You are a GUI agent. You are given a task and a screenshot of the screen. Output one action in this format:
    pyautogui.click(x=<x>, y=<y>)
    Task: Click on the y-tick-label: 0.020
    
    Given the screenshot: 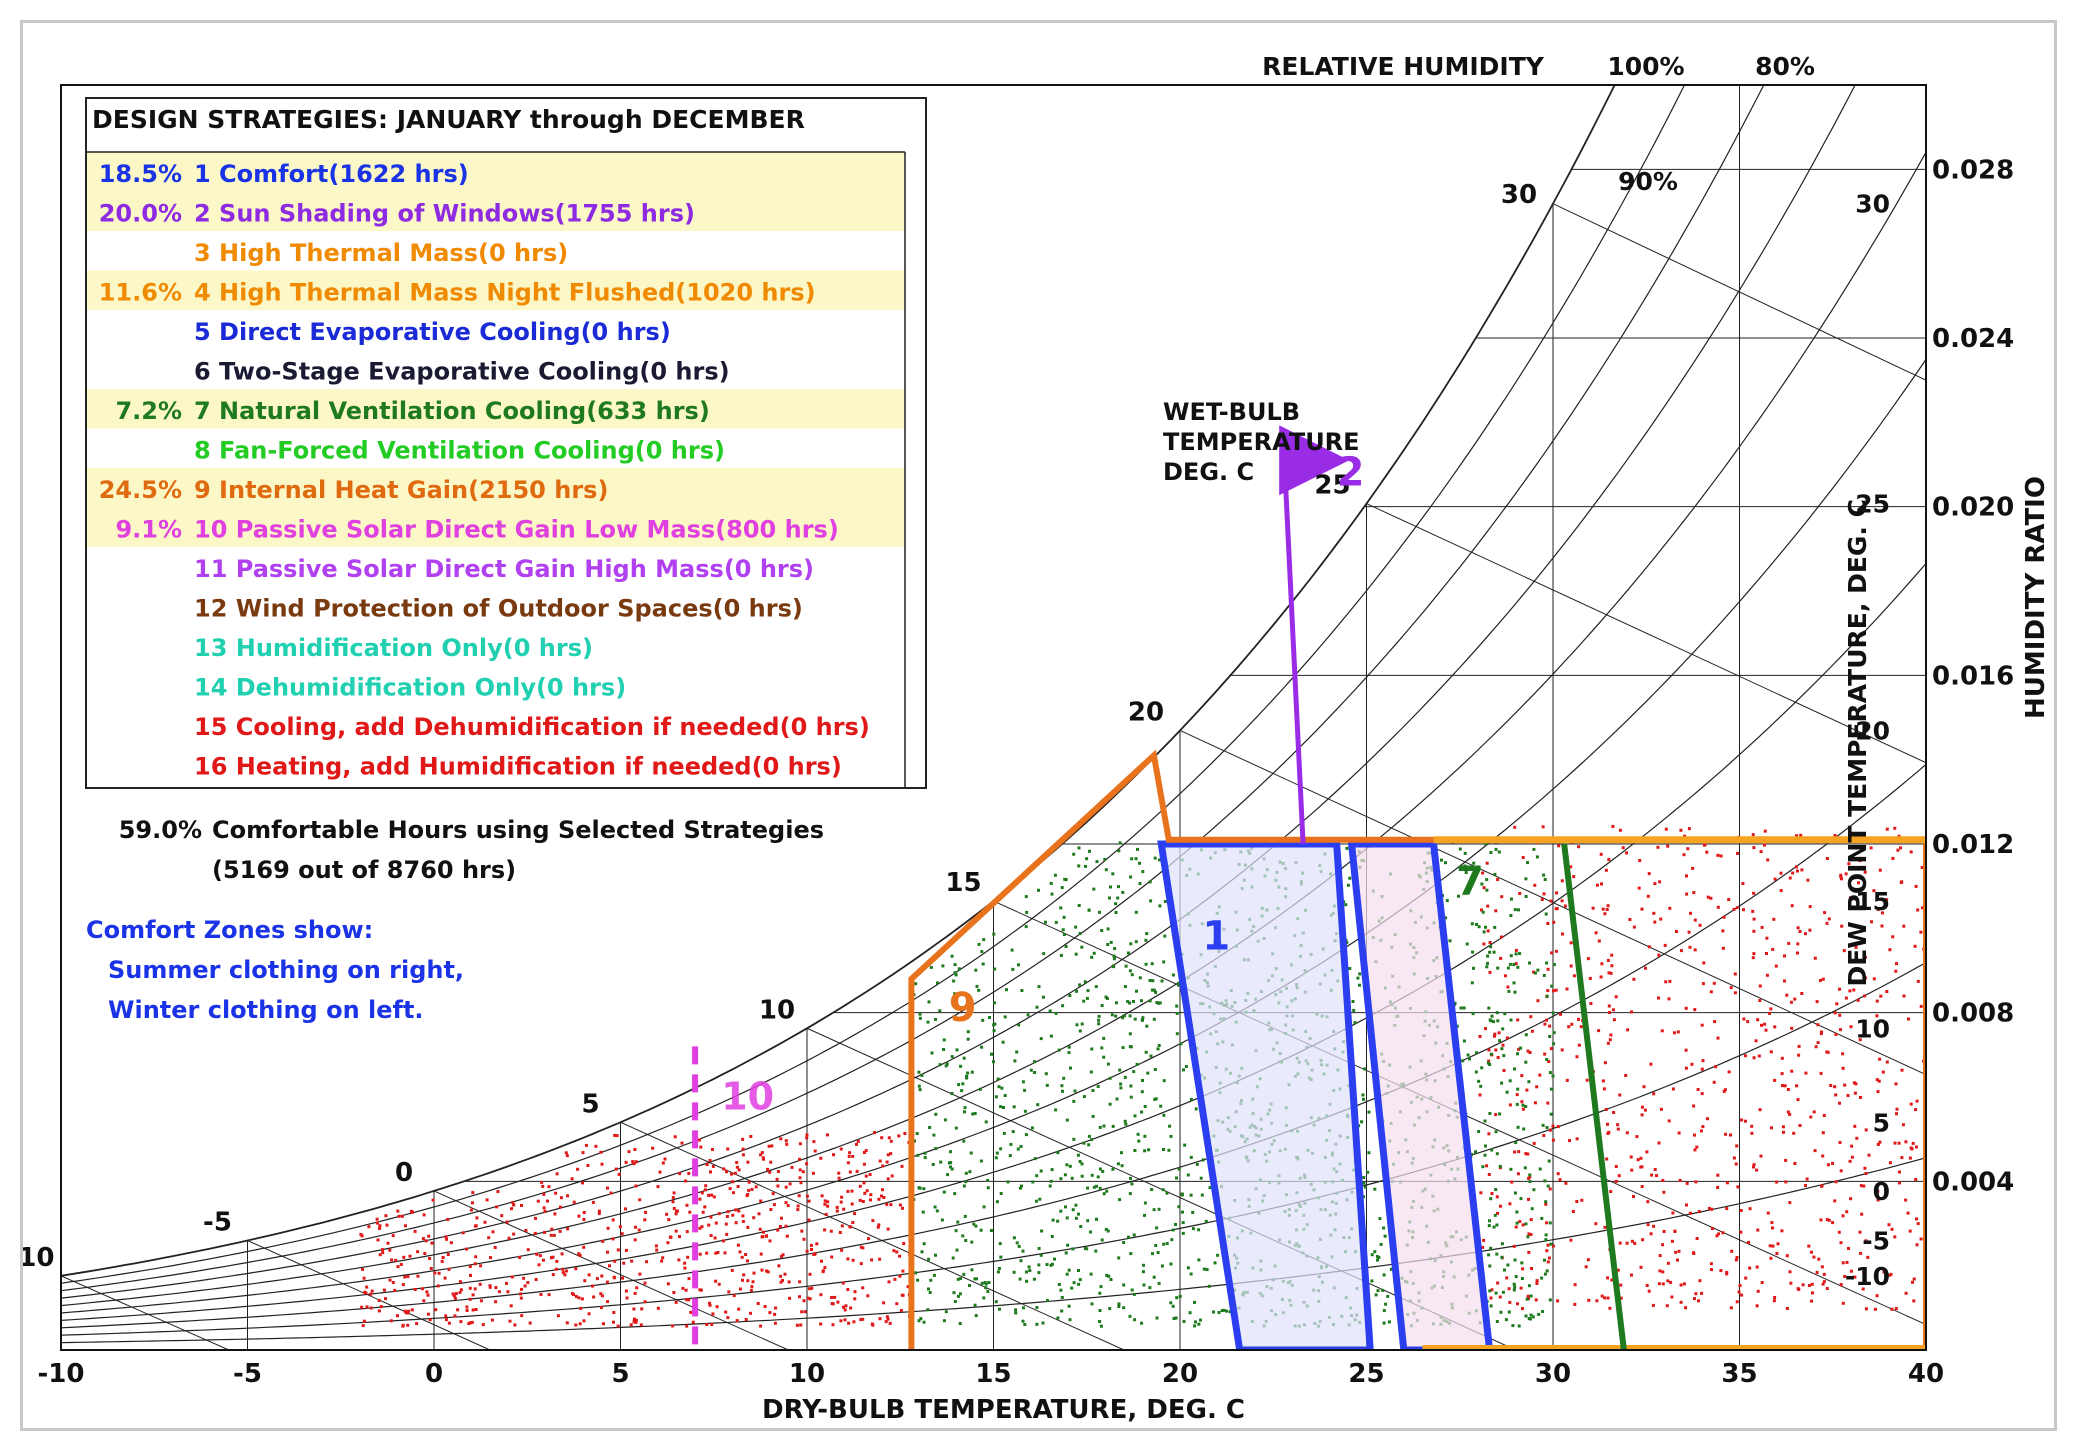 What is the action you would take?
    pyautogui.click(x=1973, y=508)
    